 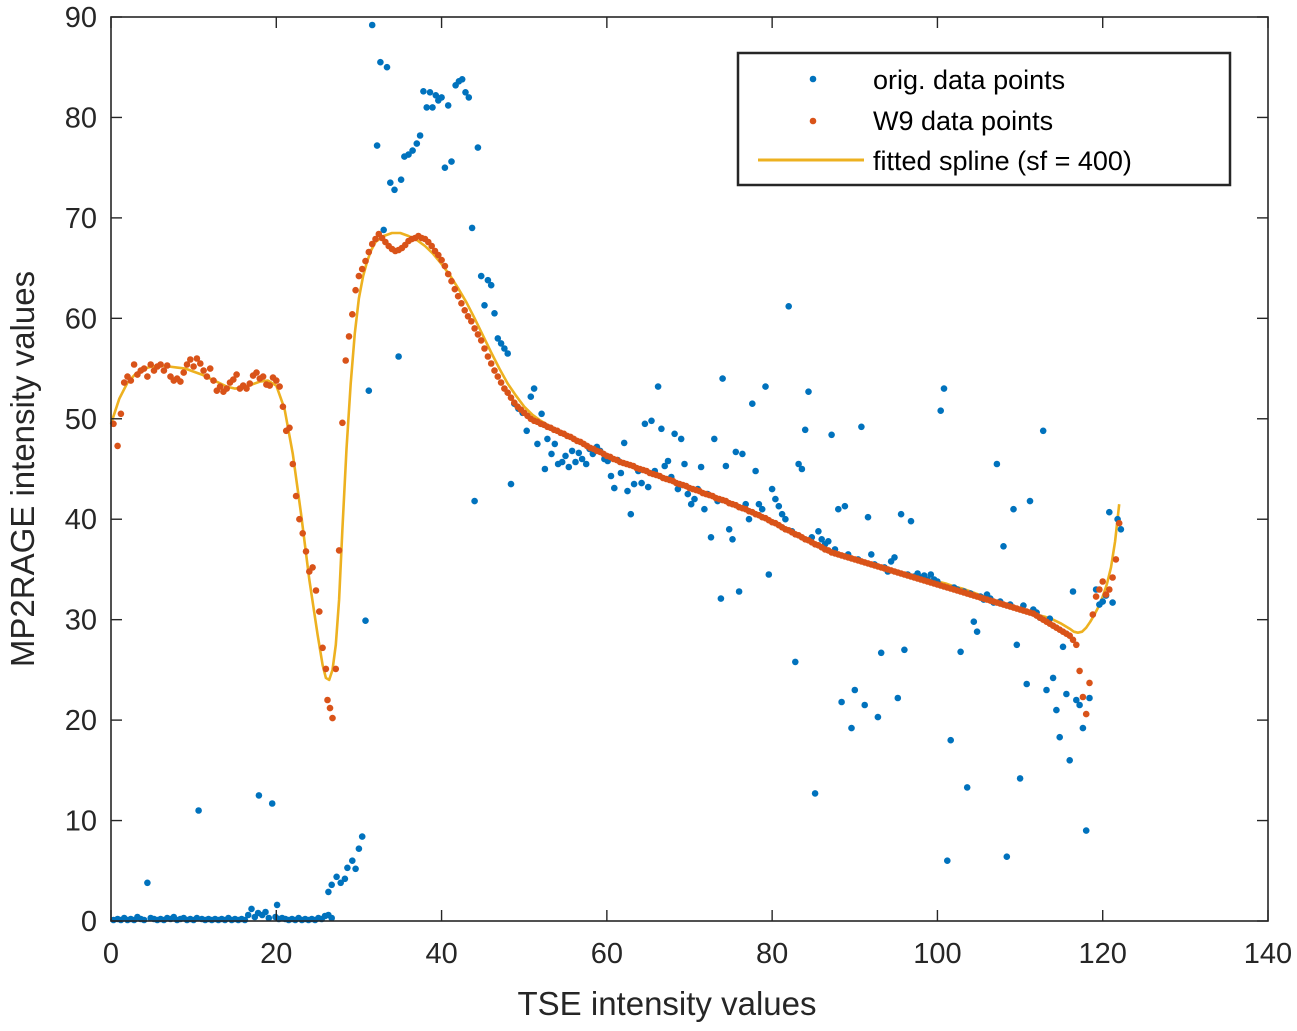 I want to click on x-tick-label: 140, so click(x=1268, y=954).